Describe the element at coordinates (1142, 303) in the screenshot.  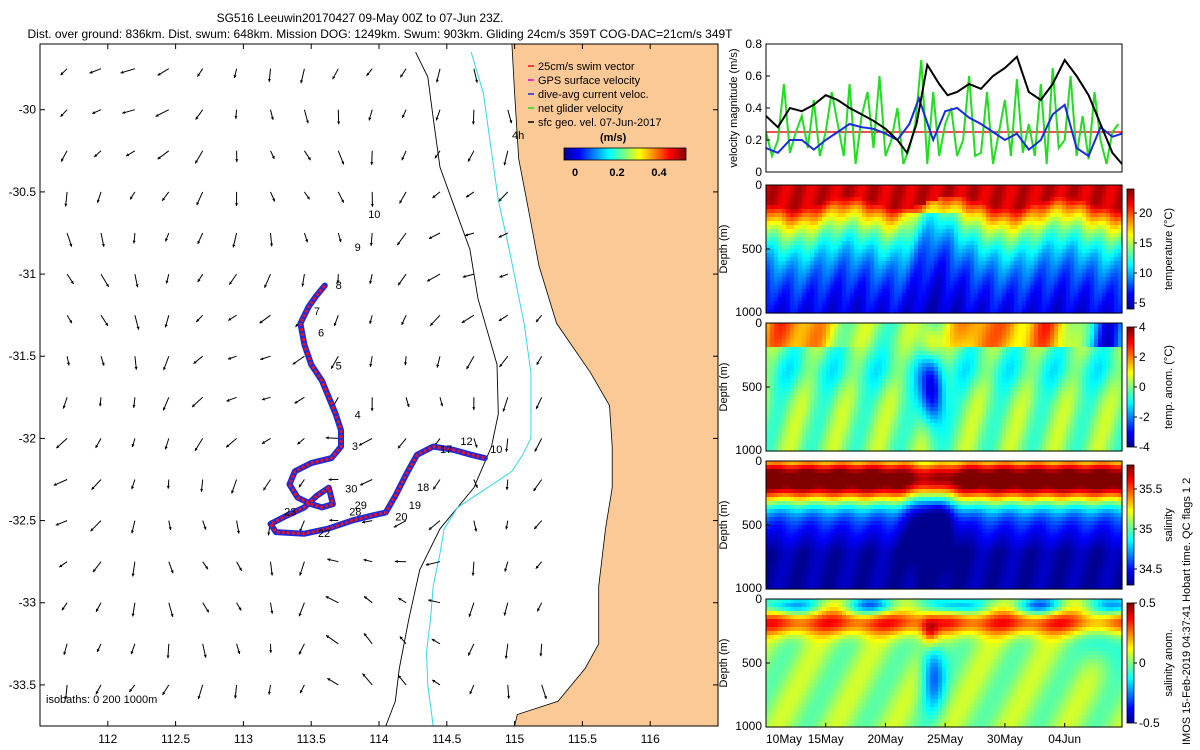
I see `colorbar-tick-label: 5` at that location.